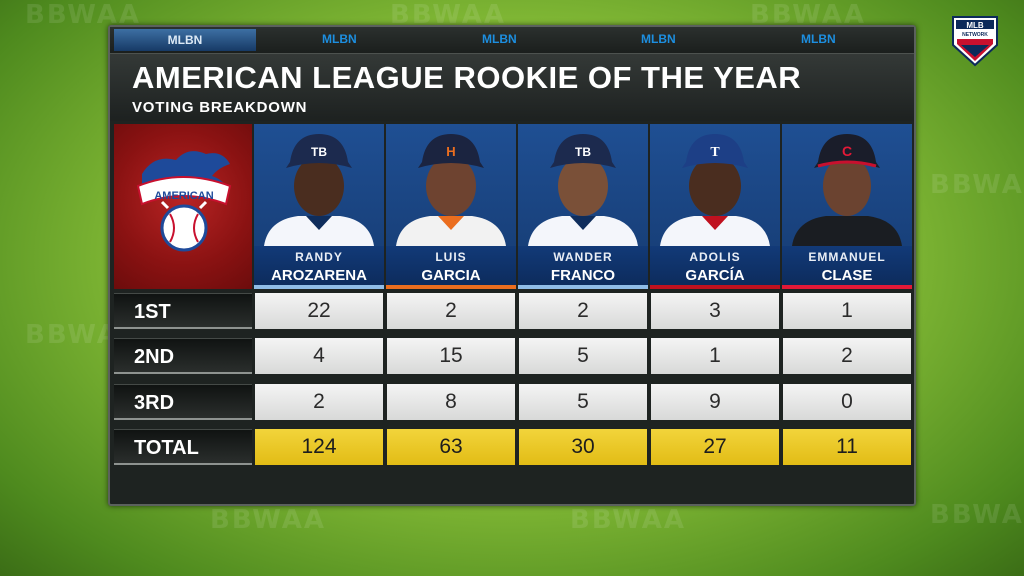 Image resolution: width=1024 pixels, height=576 pixels. Describe the element at coordinates (319, 257) in the screenshot. I see `player-first-name: RANDY` at that location.